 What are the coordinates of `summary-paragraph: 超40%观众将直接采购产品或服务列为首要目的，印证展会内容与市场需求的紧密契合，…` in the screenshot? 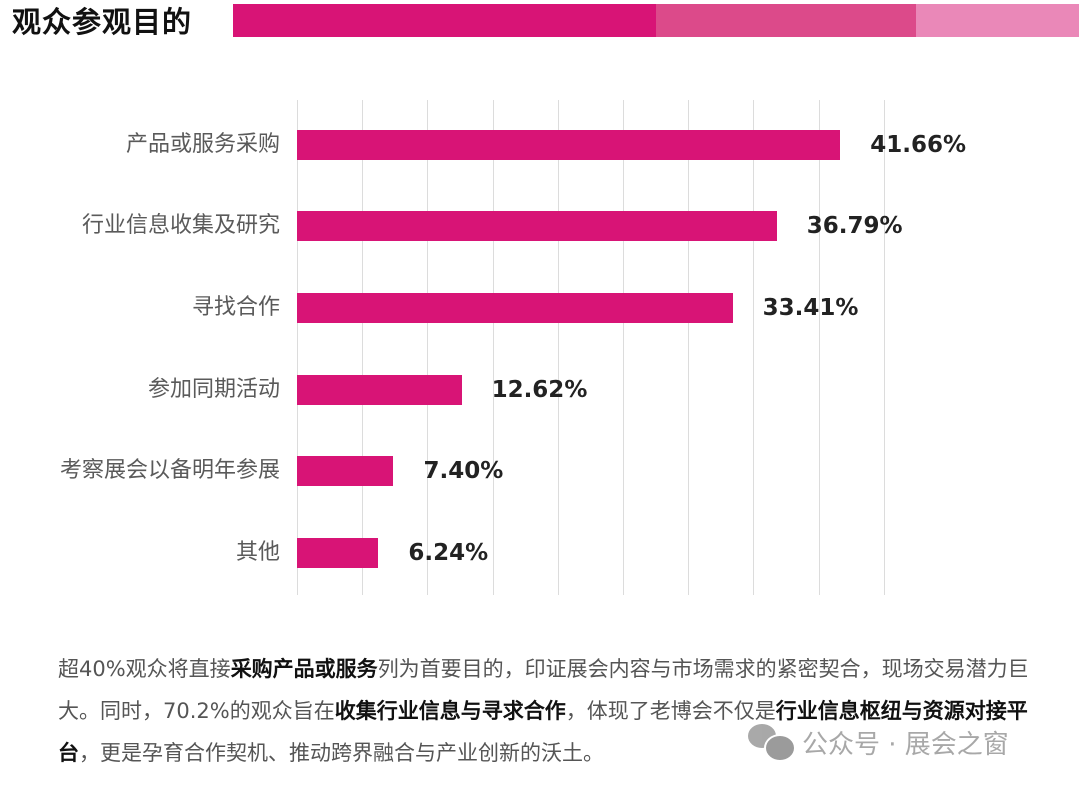 It's located at (553, 711).